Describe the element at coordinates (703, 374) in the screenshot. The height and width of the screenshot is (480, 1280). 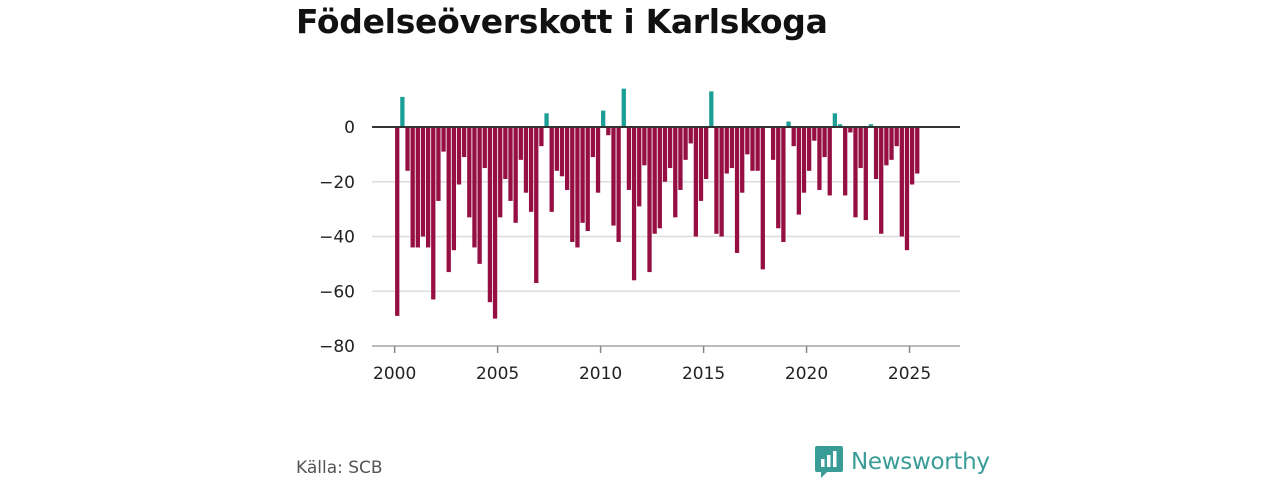
I see `x-tick-label: 2015` at that location.